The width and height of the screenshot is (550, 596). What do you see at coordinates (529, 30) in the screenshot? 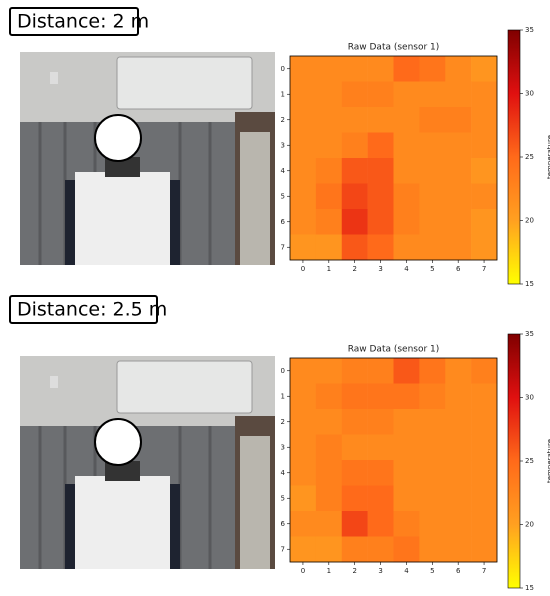
I see `colorbar-tick-label: 35` at bounding box center [529, 30].